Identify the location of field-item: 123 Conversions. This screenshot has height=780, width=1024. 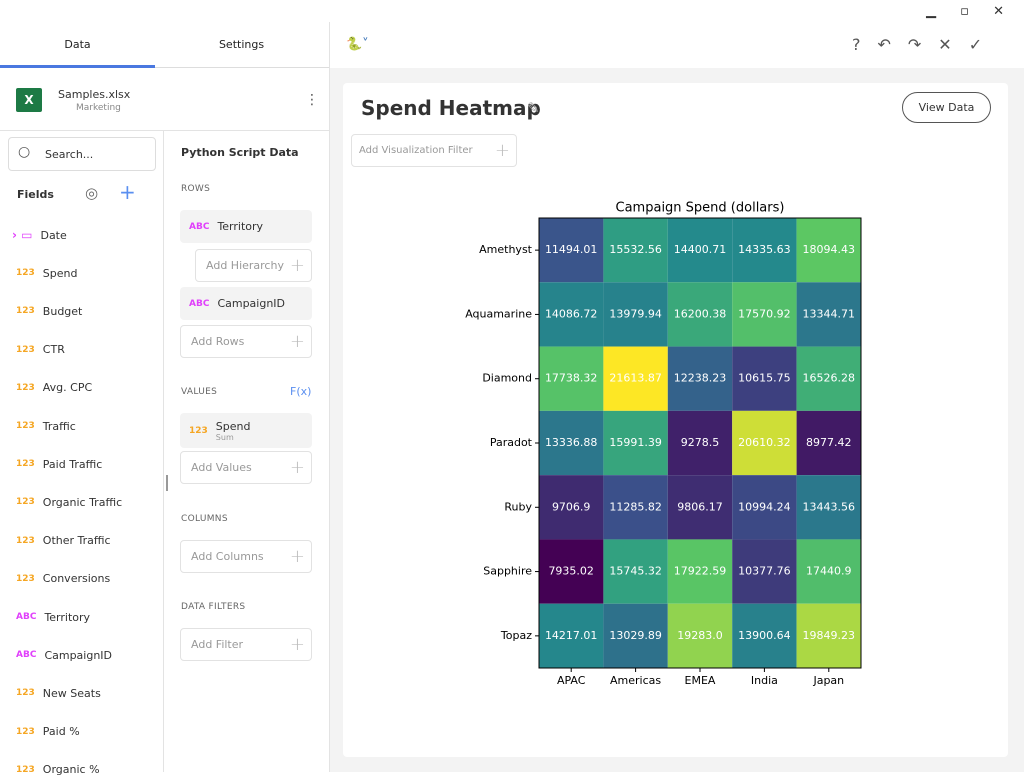
(63, 579).